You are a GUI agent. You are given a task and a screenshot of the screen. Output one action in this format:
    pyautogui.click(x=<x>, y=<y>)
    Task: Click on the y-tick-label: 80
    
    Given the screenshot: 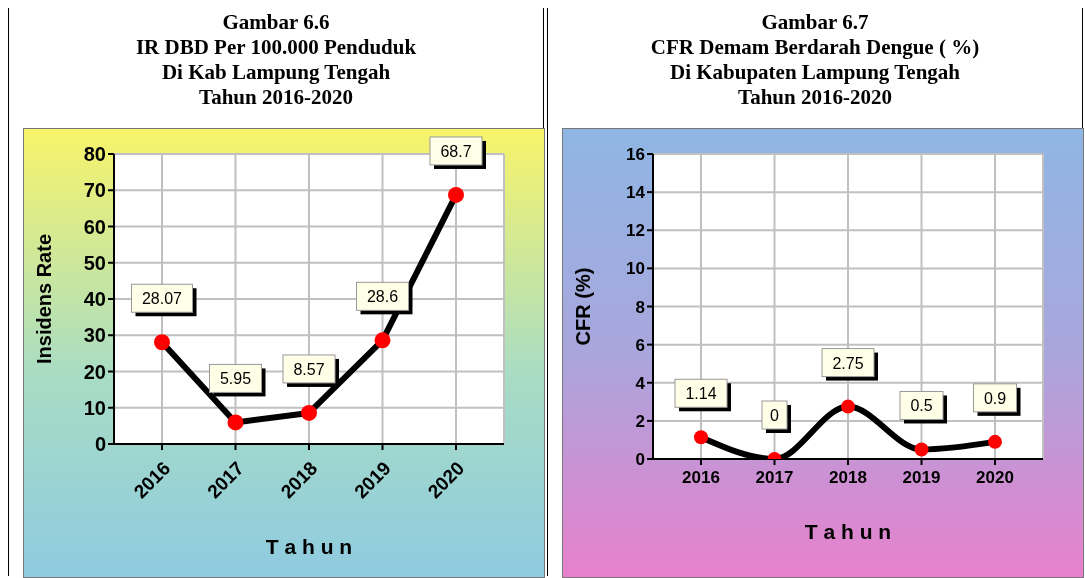 What is the action you would take?
    pyautogui.click(x=94, y=154)
    